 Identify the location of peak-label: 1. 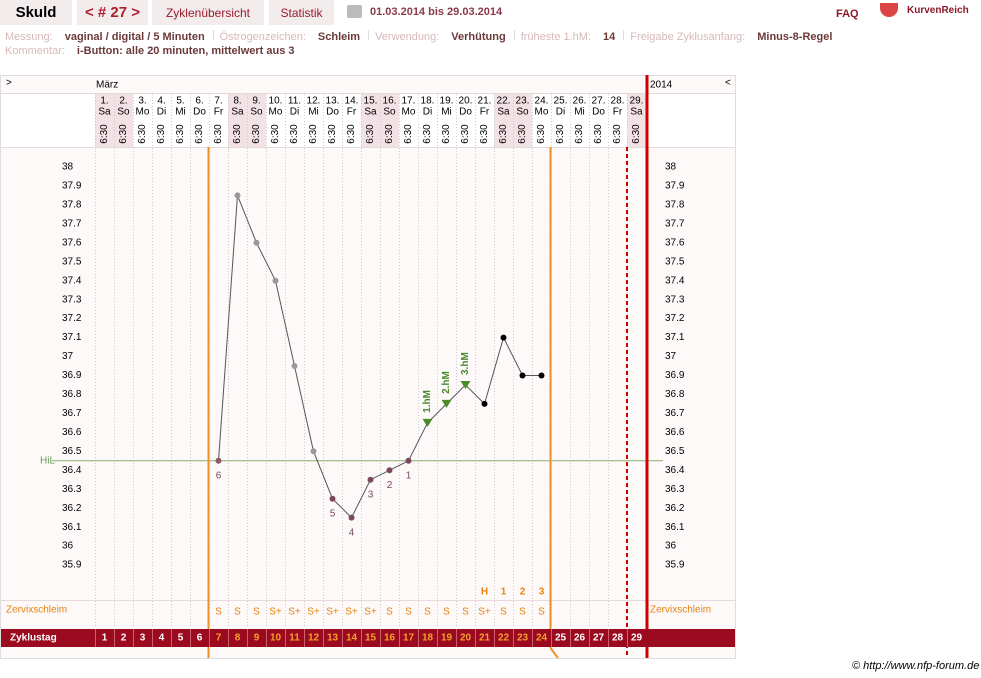
(504, 592).